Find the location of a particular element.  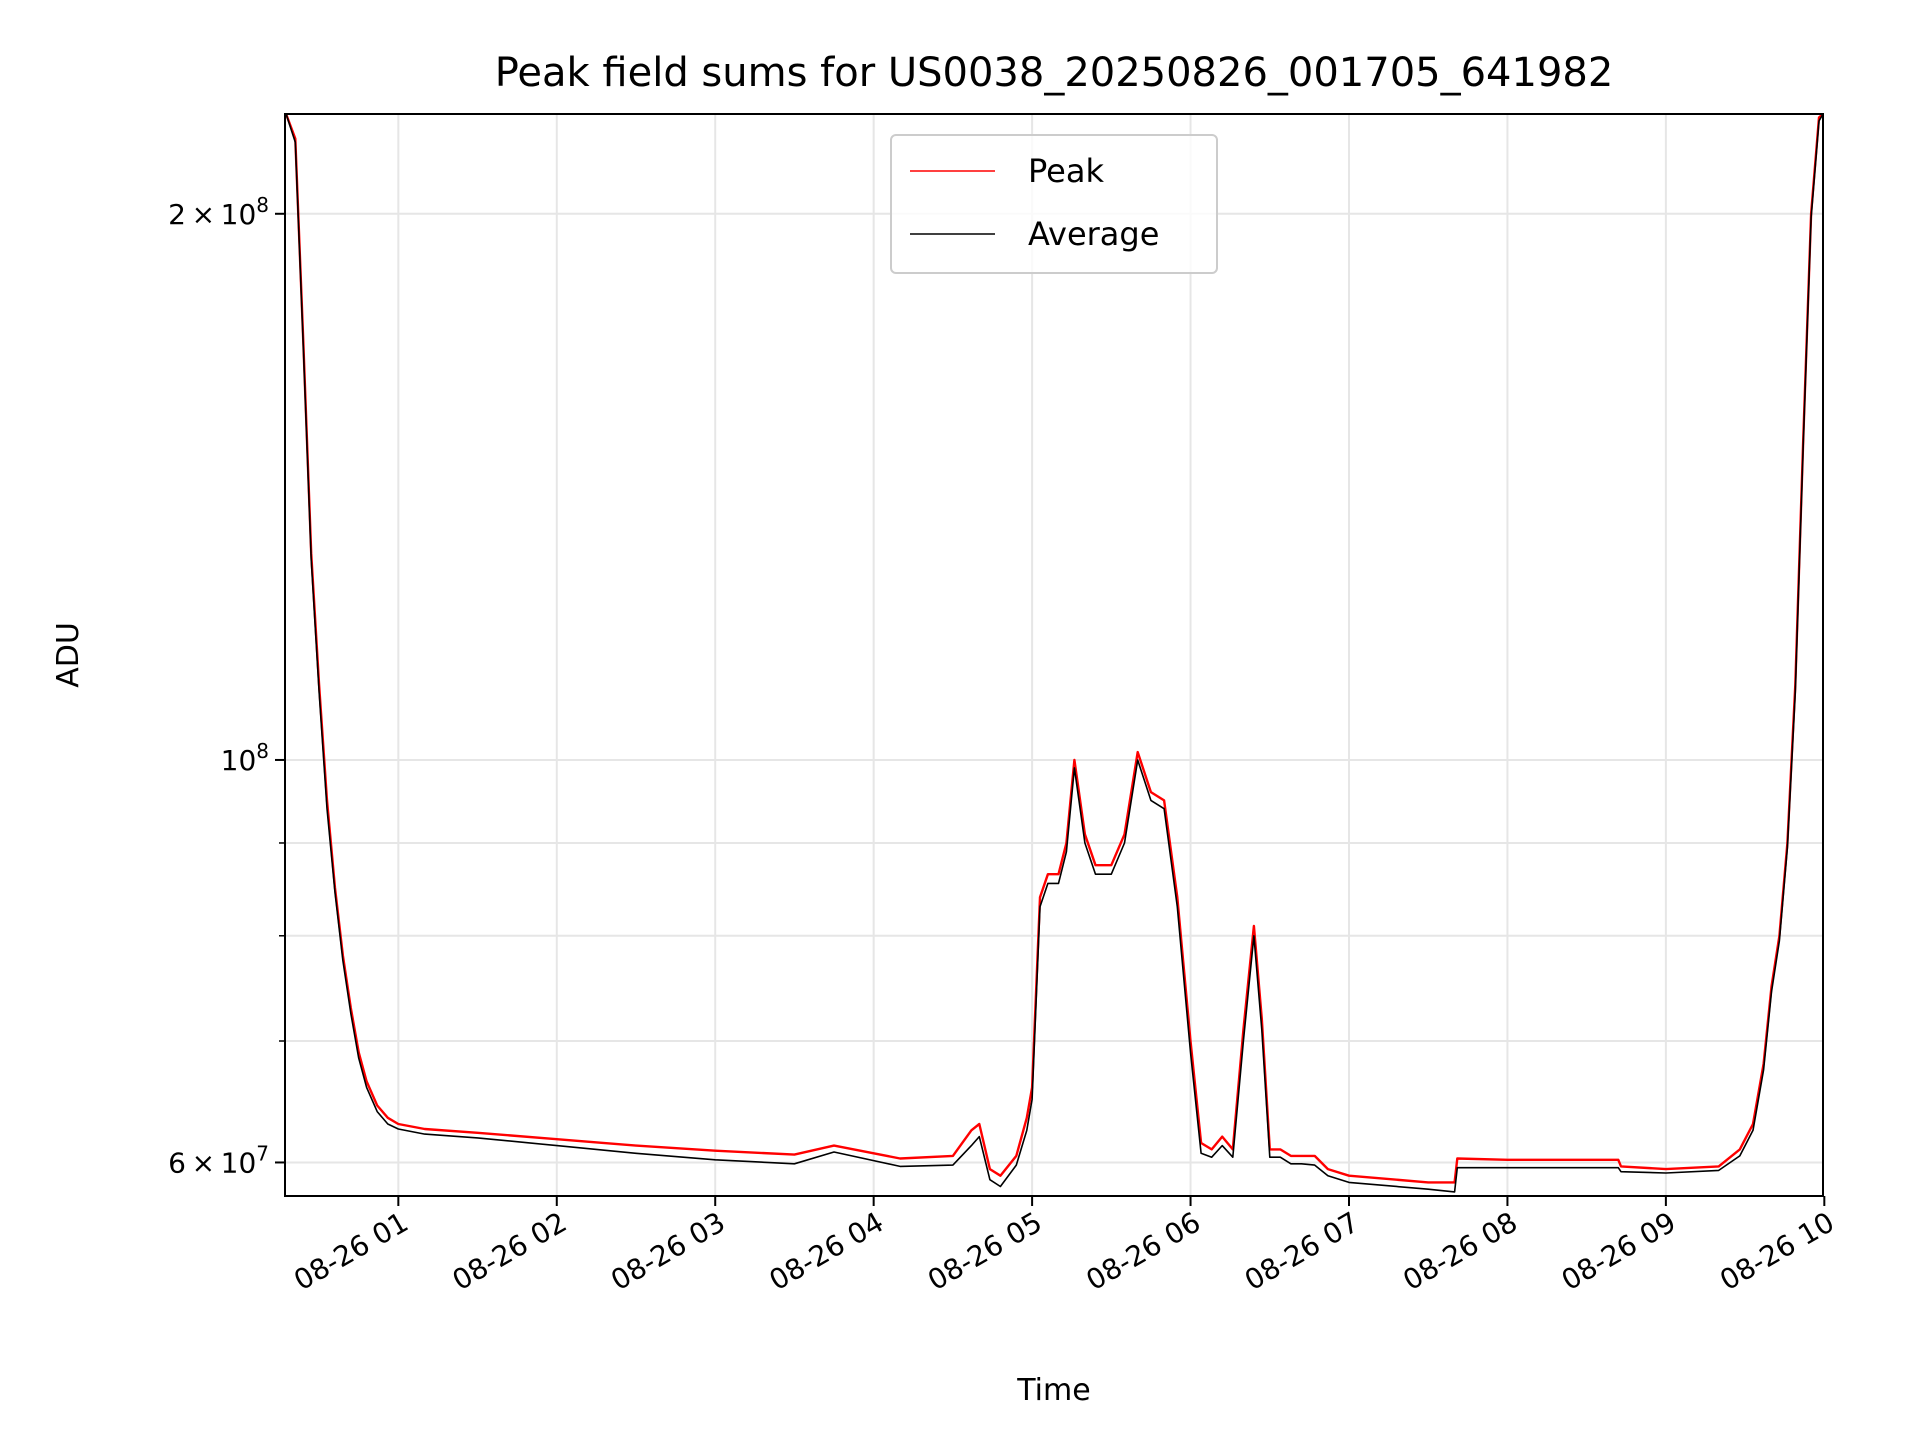

y-tick-label: 2 × 10⁸ is located at coordinates (218, 212).